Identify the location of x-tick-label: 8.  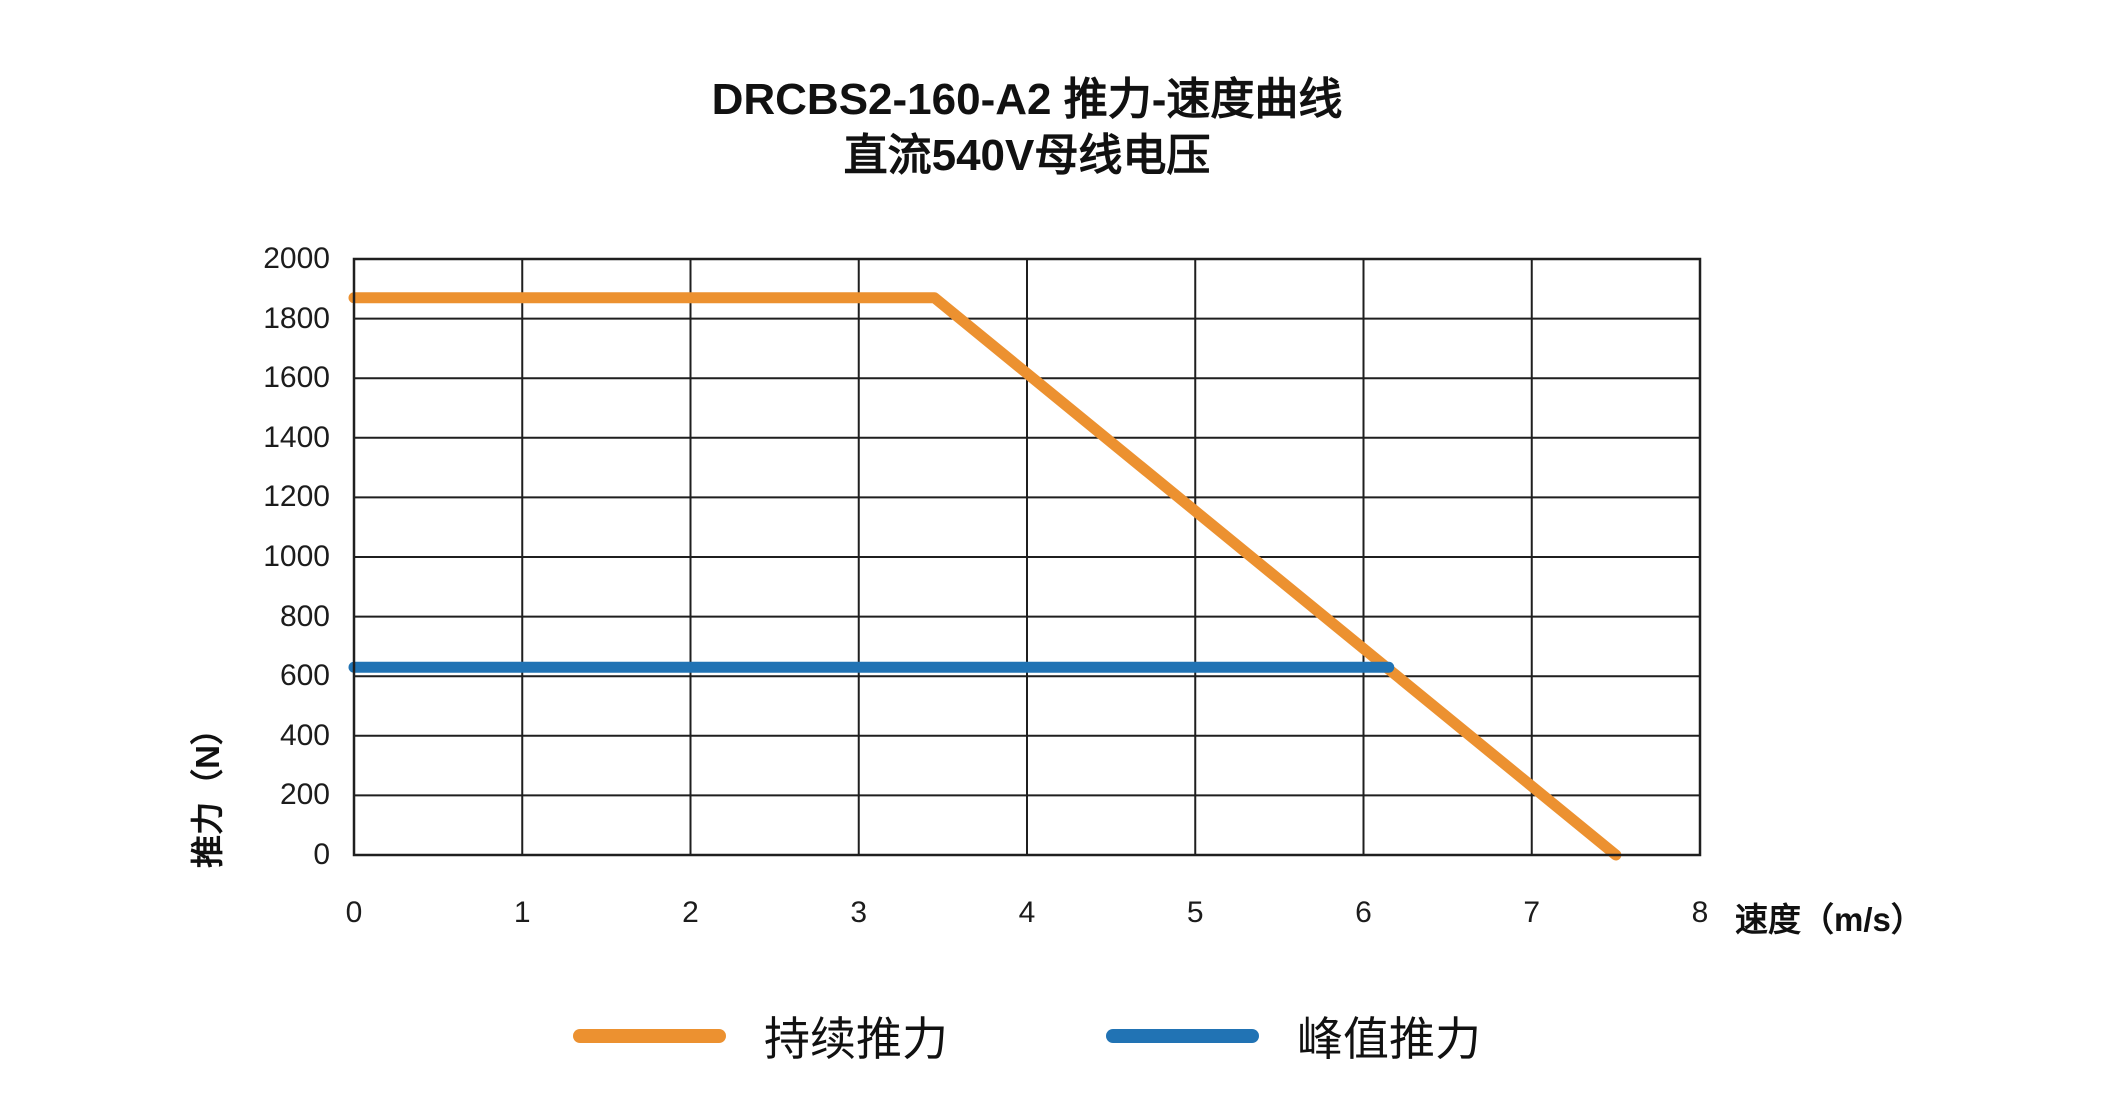
(1700, 912).